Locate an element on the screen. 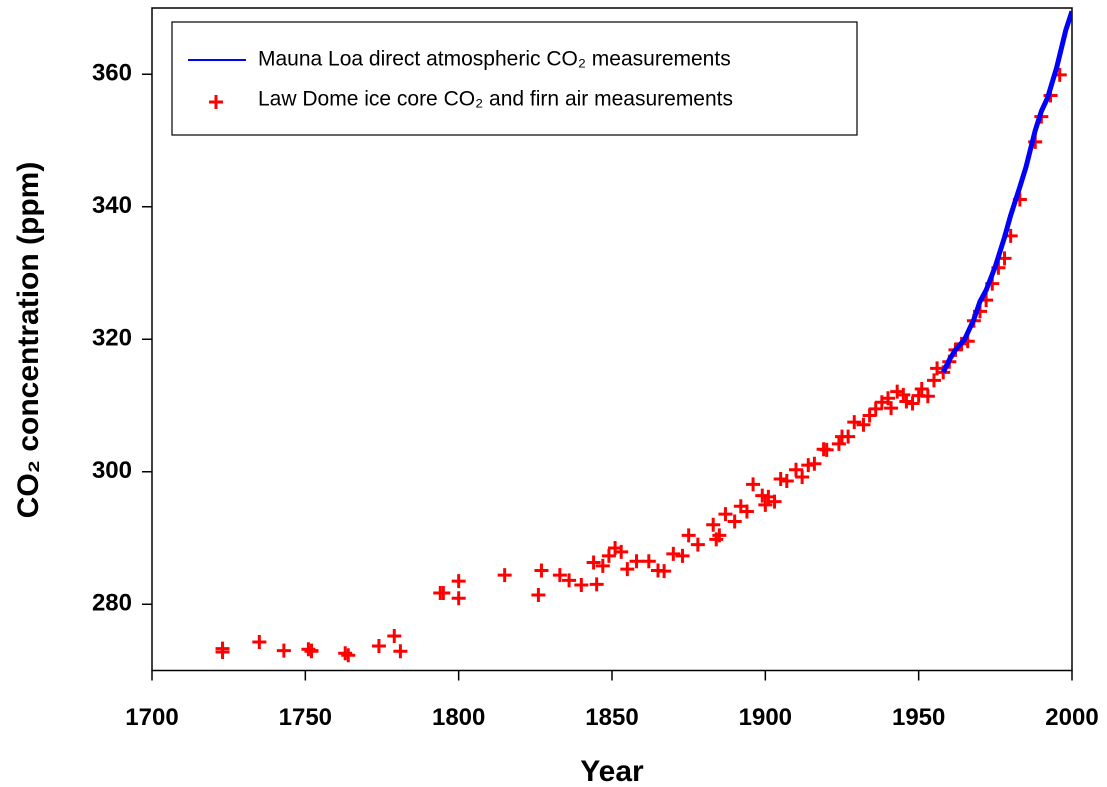 The width and height of the screenshot is (1107, 787). x-axis-title: Year is located at coordinates (612, 771).